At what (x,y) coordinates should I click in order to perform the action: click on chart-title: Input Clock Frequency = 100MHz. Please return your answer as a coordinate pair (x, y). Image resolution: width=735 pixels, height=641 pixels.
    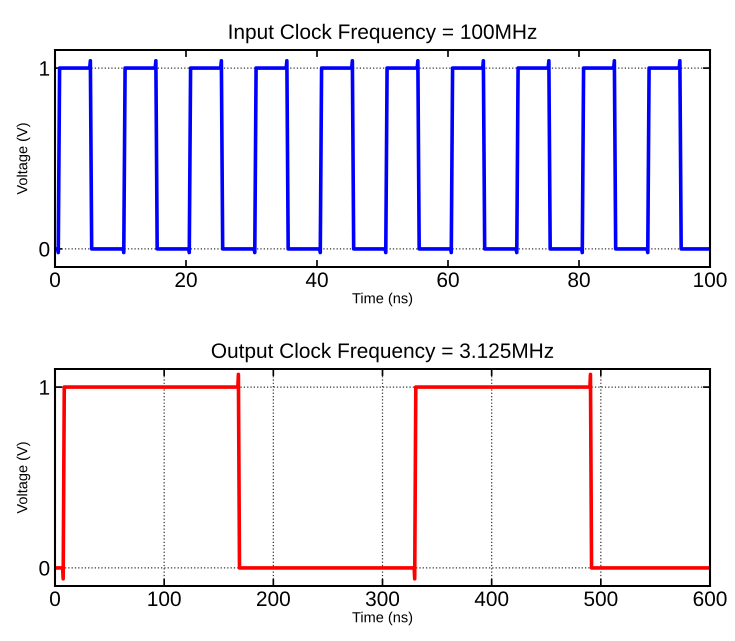
    Looking at the image, I should click on (383, 34).